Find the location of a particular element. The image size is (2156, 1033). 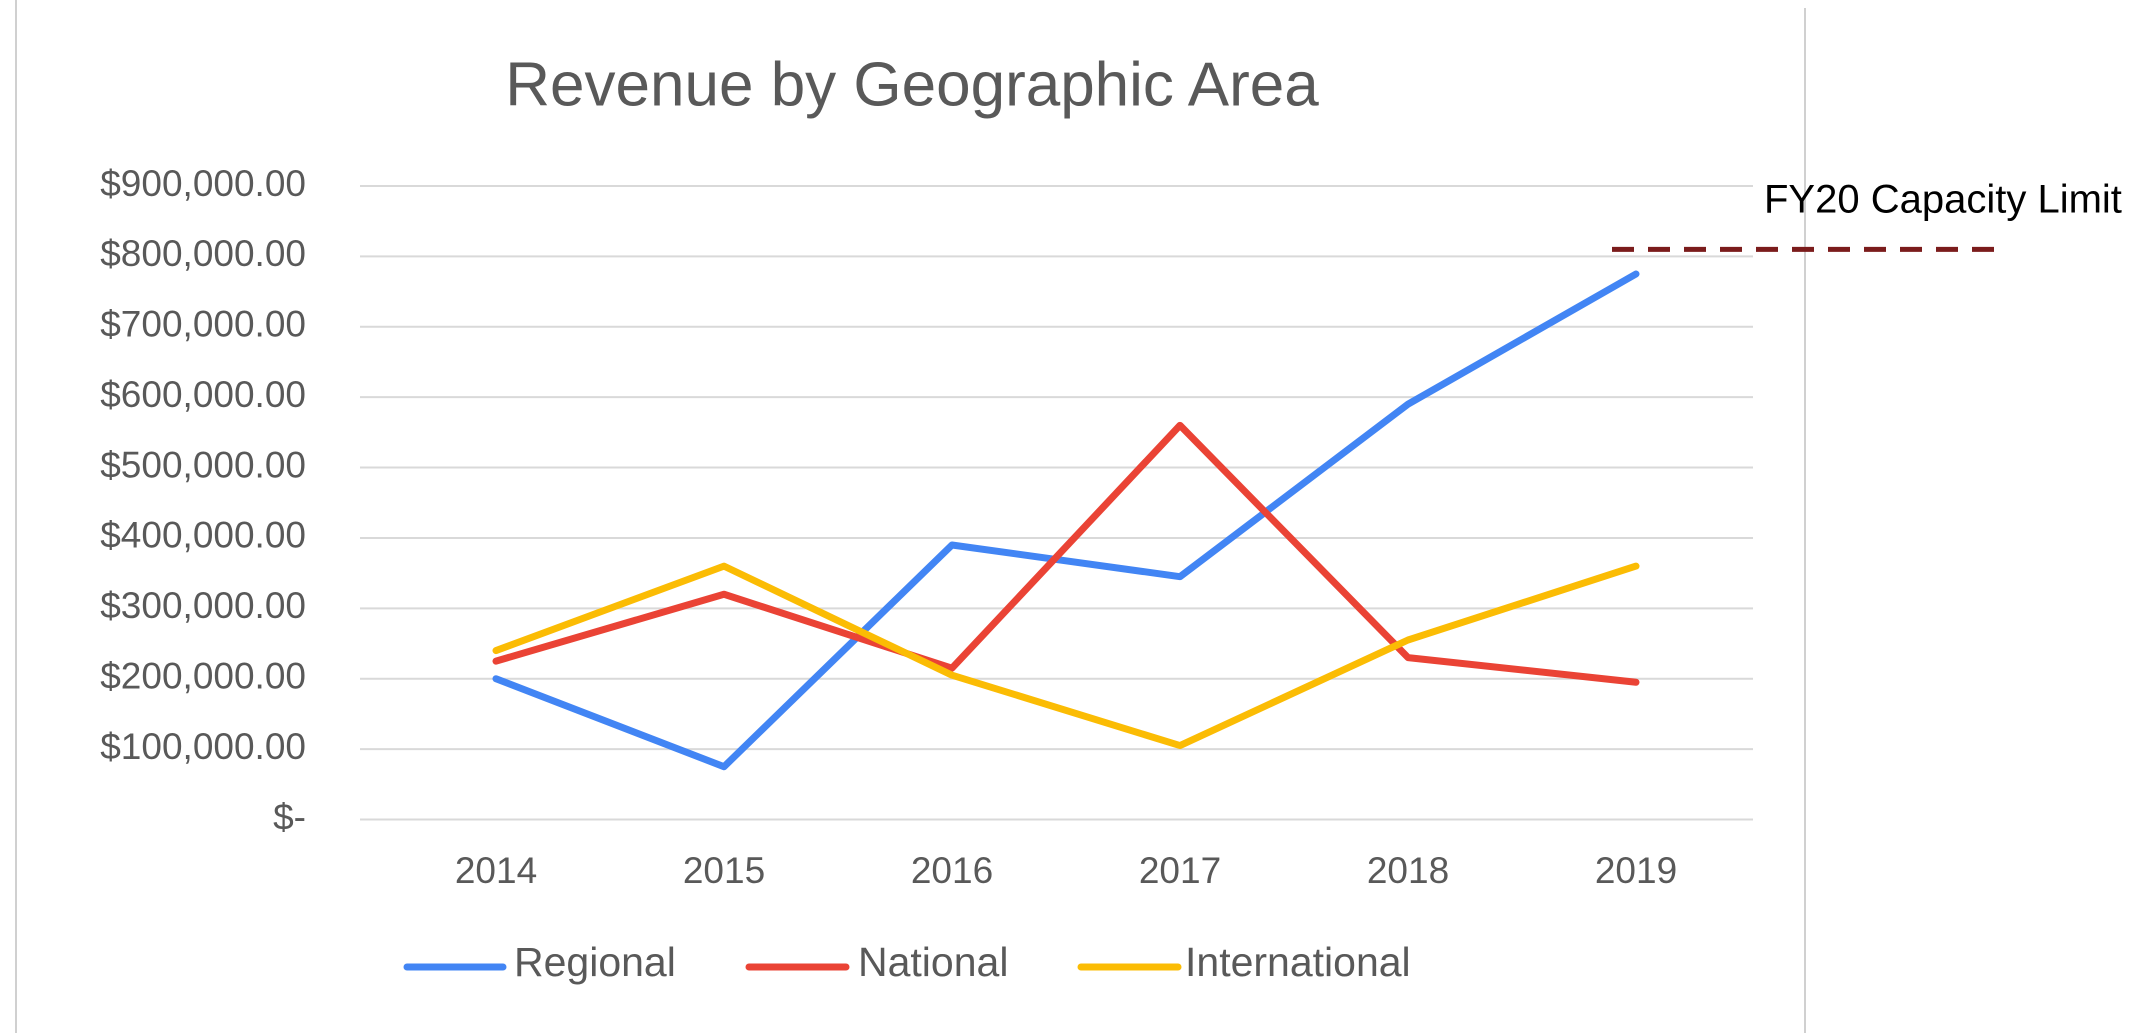

y-tick-label: $500,000.00 is located at coordinates (203, 464).